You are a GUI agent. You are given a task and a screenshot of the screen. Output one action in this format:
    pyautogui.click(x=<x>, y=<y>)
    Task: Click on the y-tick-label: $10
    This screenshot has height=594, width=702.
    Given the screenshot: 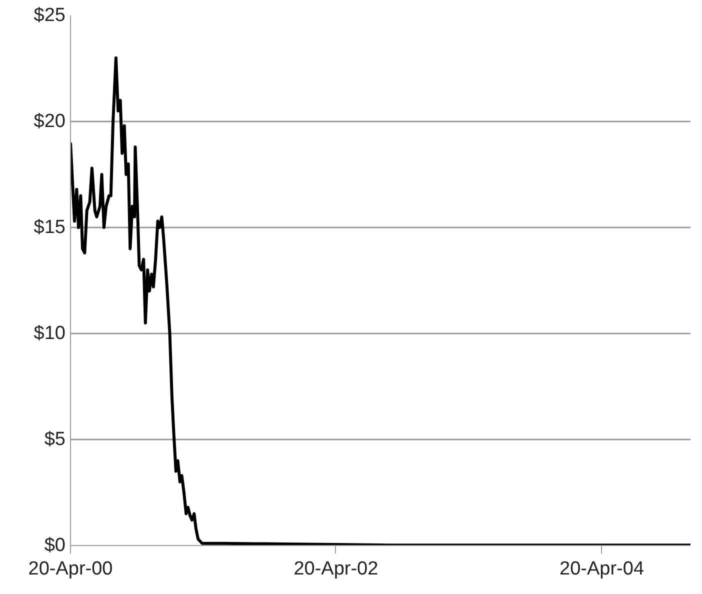 What is the action you would take?
    pyautogui.click(x=50, y=333)
    